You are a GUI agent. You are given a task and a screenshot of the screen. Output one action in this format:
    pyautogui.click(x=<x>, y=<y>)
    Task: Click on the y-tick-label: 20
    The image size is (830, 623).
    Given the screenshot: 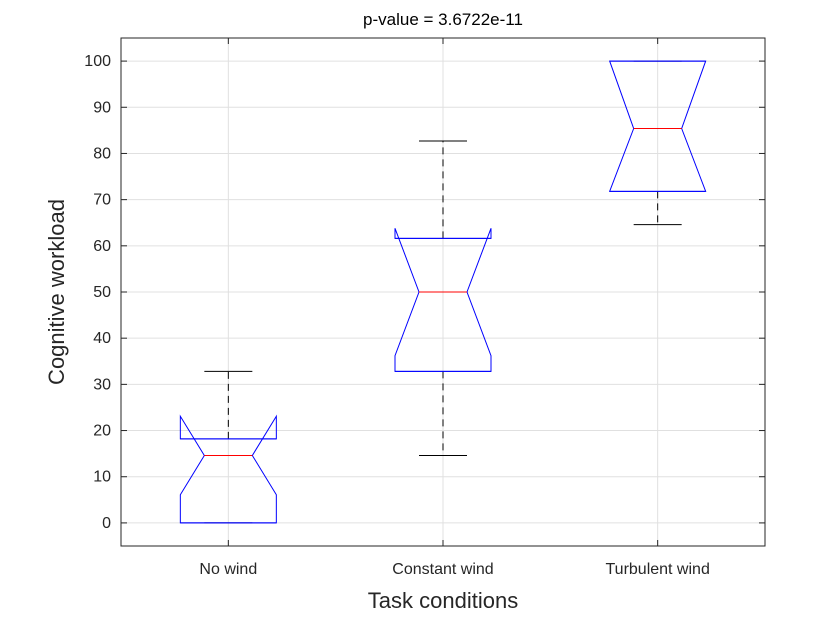 What is the action you would take?
    pyautogui.click(x=102, y=431)
    